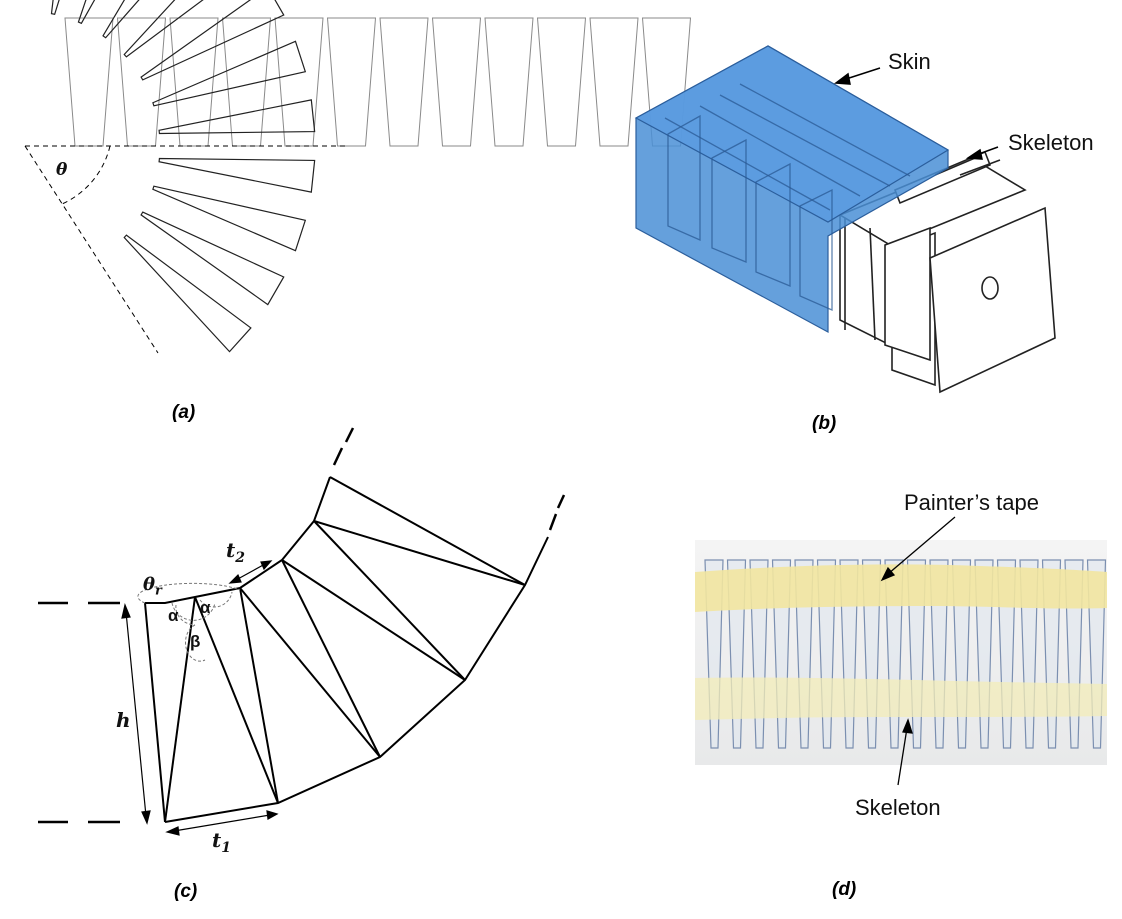 The image size is (1122, 919). Describe the element at coordinates (195, 641) in the screenshot. I see `beta-label: β` at that location.